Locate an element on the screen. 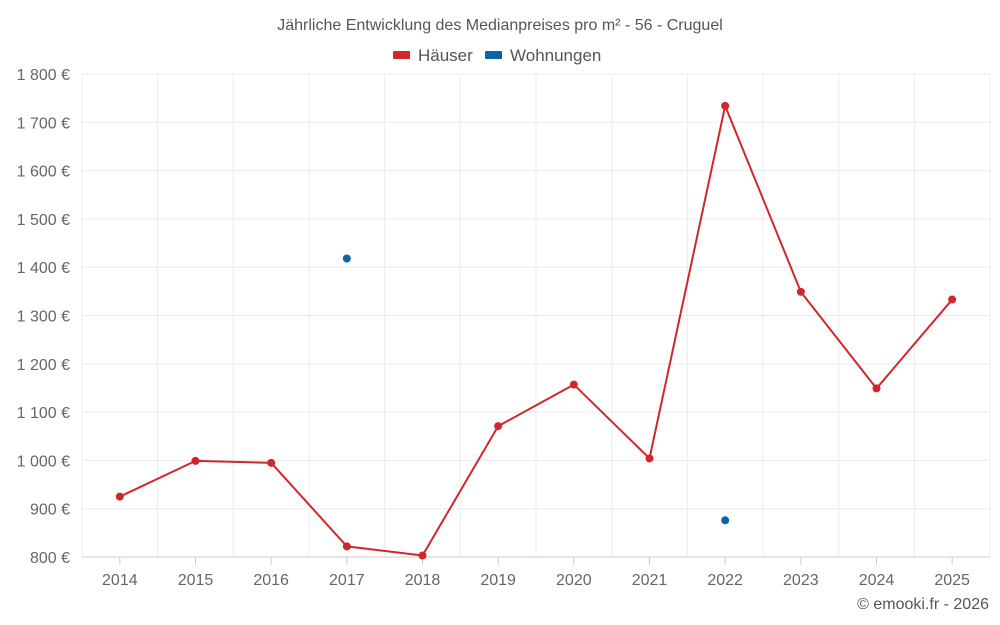 The image size is (1000, 625). y-tick-label: 900 € is located at coordinates (50, 510).